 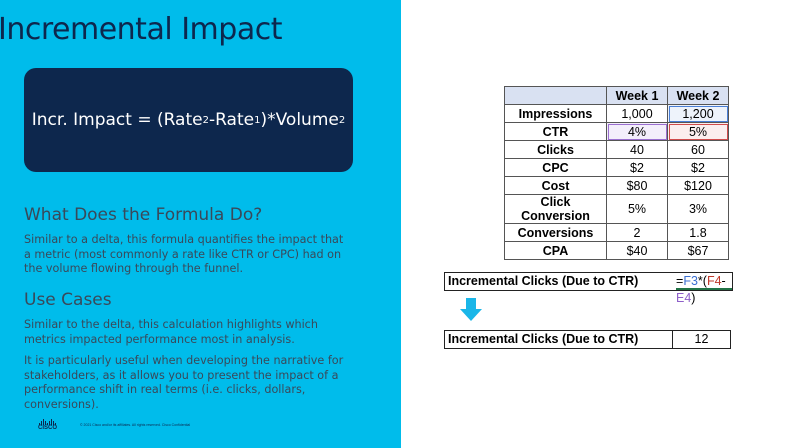 I want to click on cisco-logo: CISCO, so click(x=47, y=425).